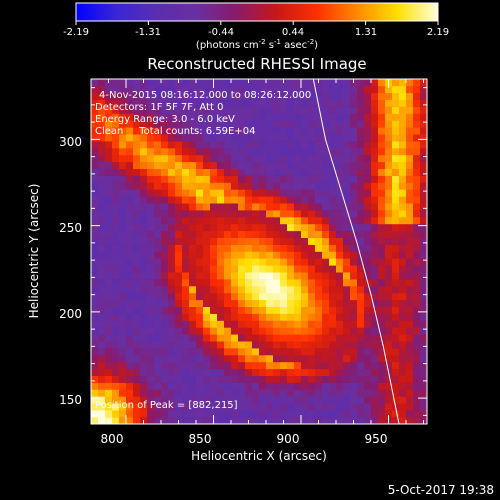 Image resolution: width=500 pixels, height=500 pixels. I want to click on annotation-total-counts: Clean Total counts: 6.59E+04, so click(175, 131).